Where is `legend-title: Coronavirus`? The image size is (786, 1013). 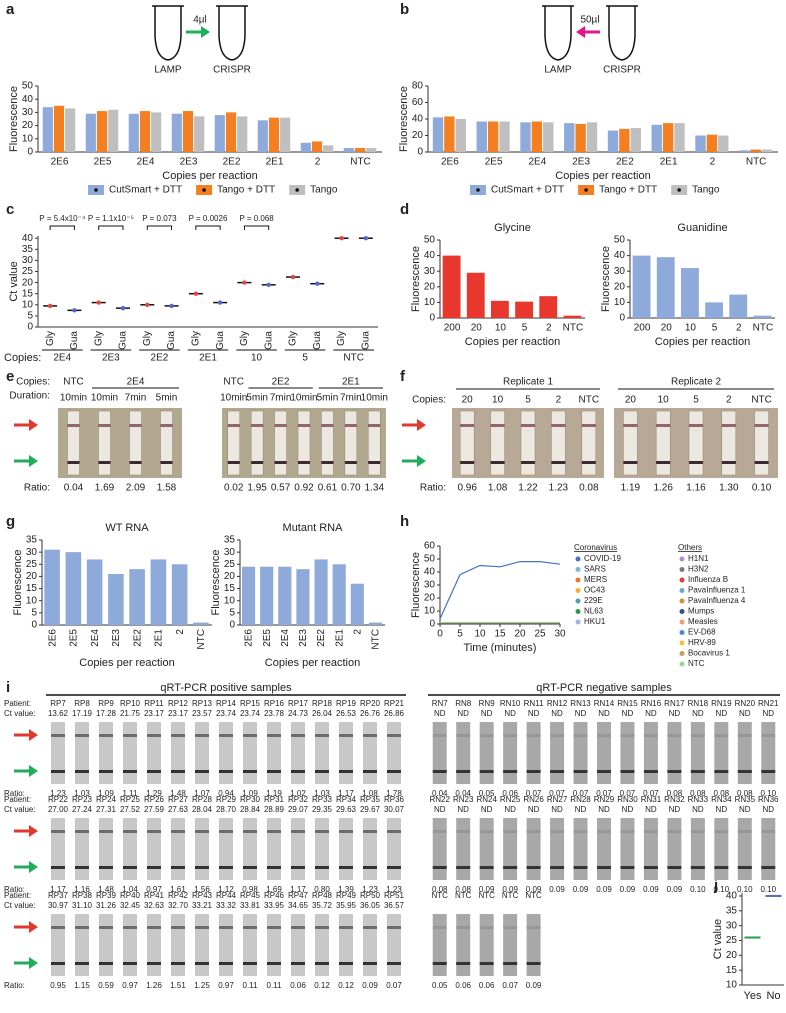
legend-title: Coronavirus is located at coordinates (595, 547).